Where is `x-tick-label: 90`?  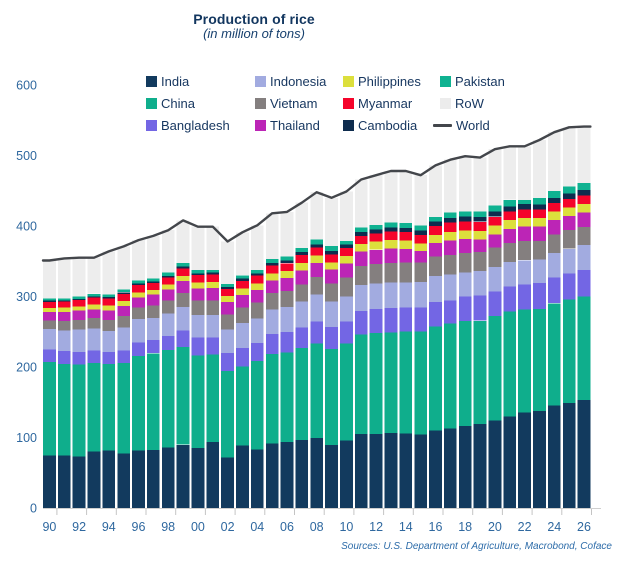 x-tick-label: 90 is located at coordinates (49, 527).